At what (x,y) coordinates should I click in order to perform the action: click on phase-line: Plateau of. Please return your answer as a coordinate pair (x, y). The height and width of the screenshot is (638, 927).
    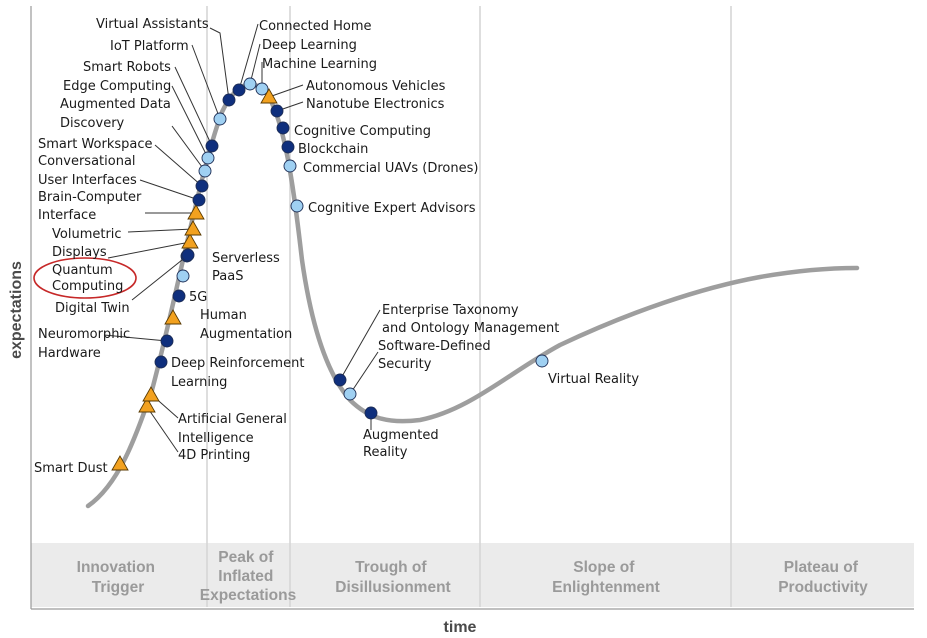
    Looking at the image, I should click on (821, 567).